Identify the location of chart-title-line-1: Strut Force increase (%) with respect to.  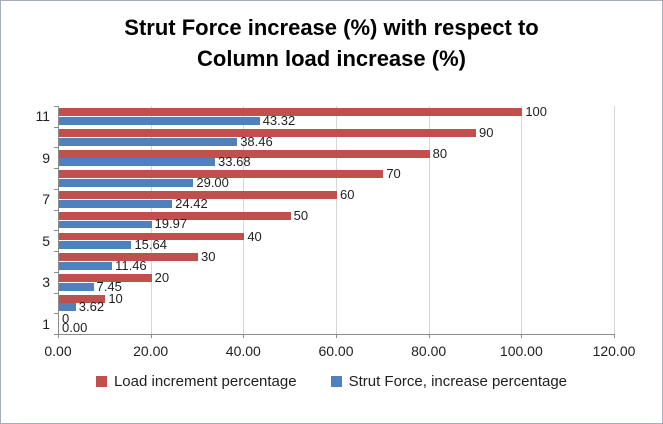
(331, 27).